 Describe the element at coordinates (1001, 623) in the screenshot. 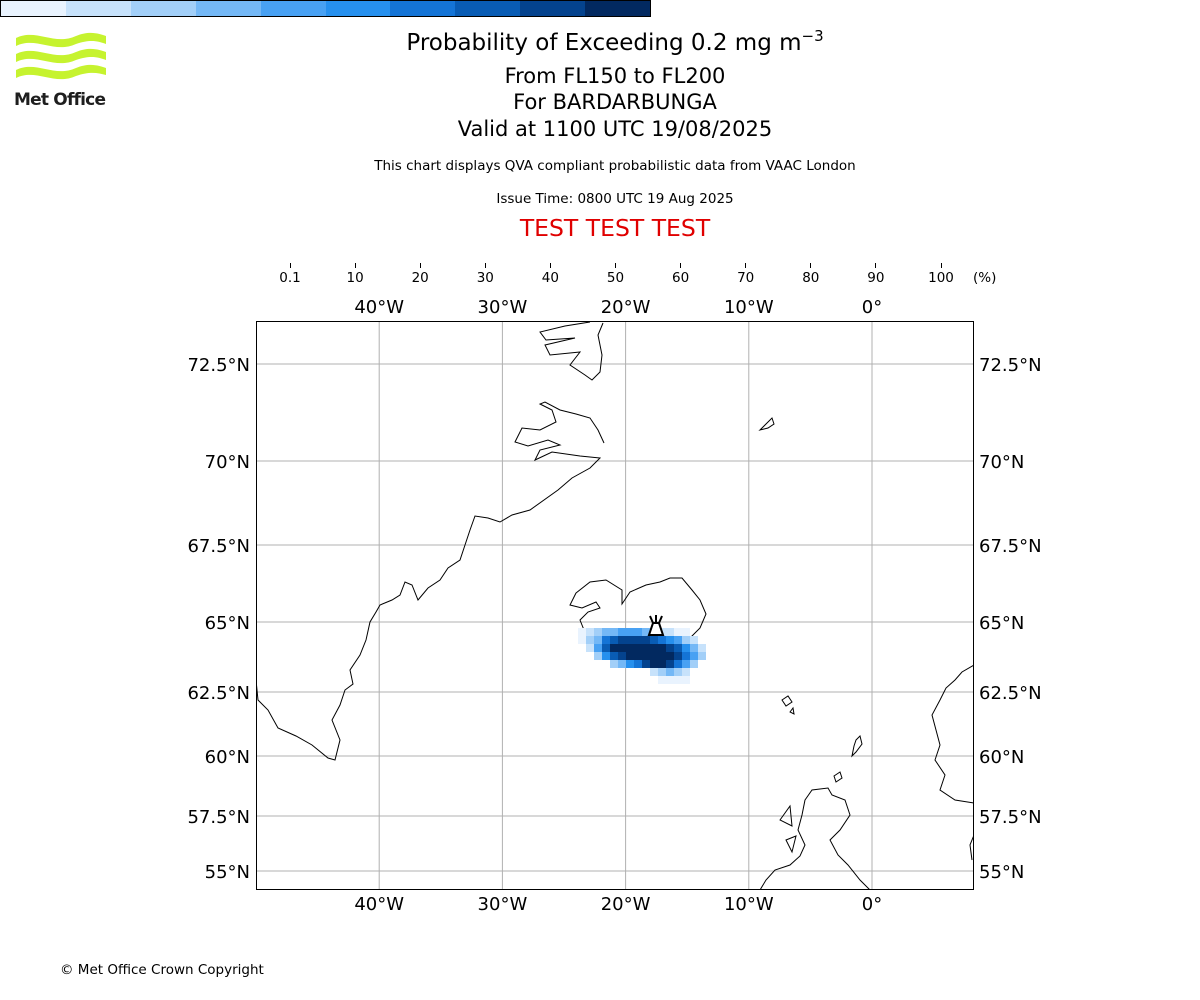

I see `lat-label-right: 65°N` at that location.